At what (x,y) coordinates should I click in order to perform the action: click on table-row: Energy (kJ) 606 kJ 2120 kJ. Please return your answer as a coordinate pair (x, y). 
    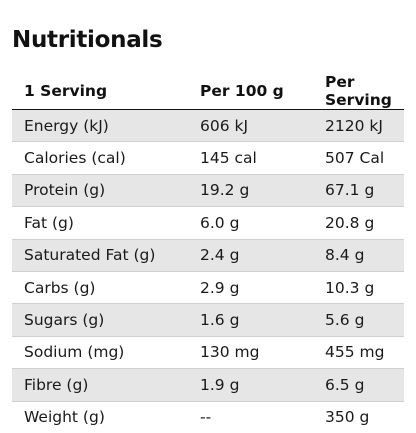
    Looking at the image, I should click on (208, 125).